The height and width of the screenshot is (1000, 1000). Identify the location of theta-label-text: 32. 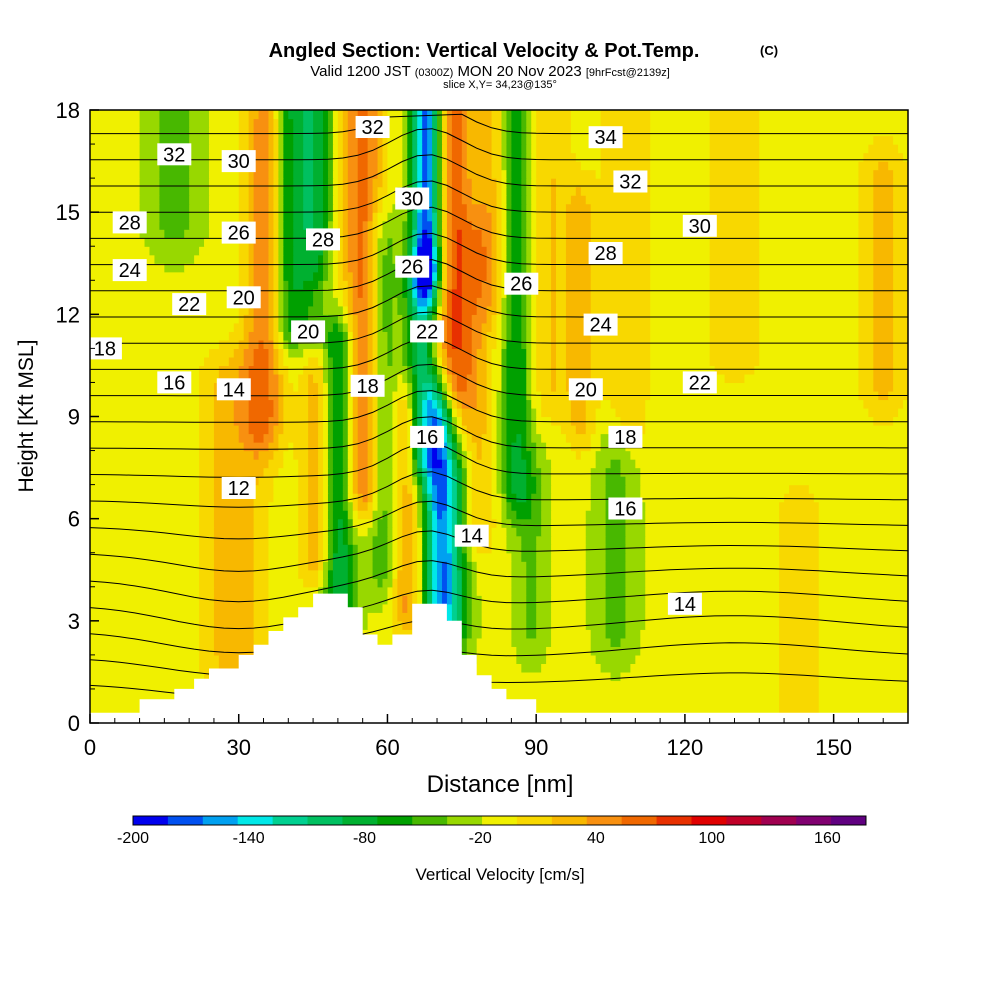
(372, 128).